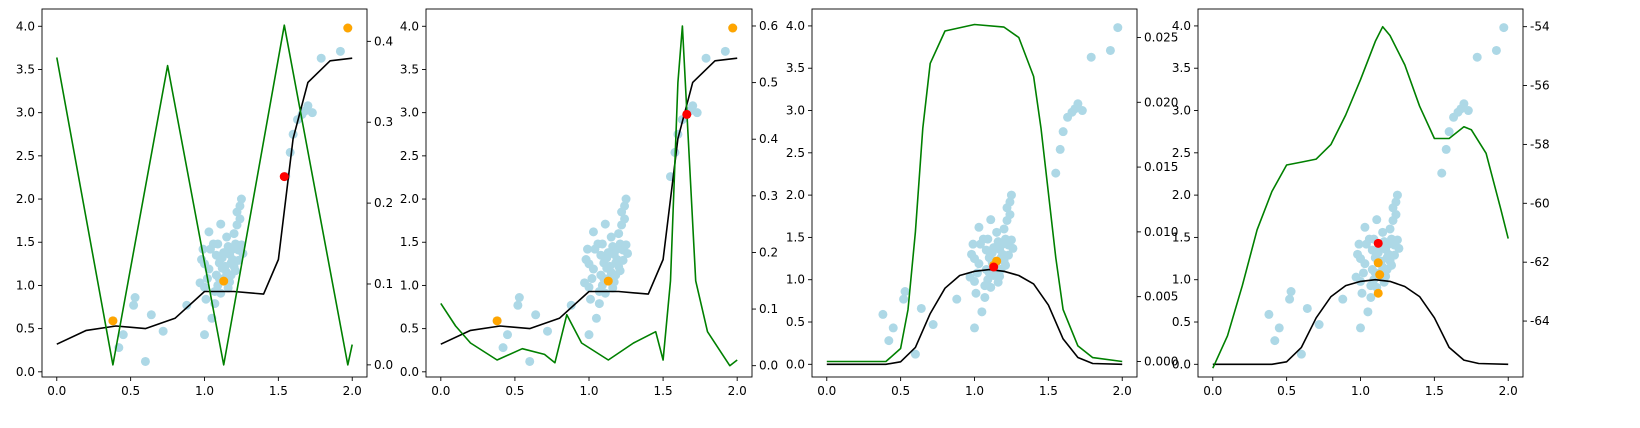  What do you see at coordinates (768, 139) in the screenshot?
I see `y2-tick-label: 0.4` at bounding box center [768, 139].